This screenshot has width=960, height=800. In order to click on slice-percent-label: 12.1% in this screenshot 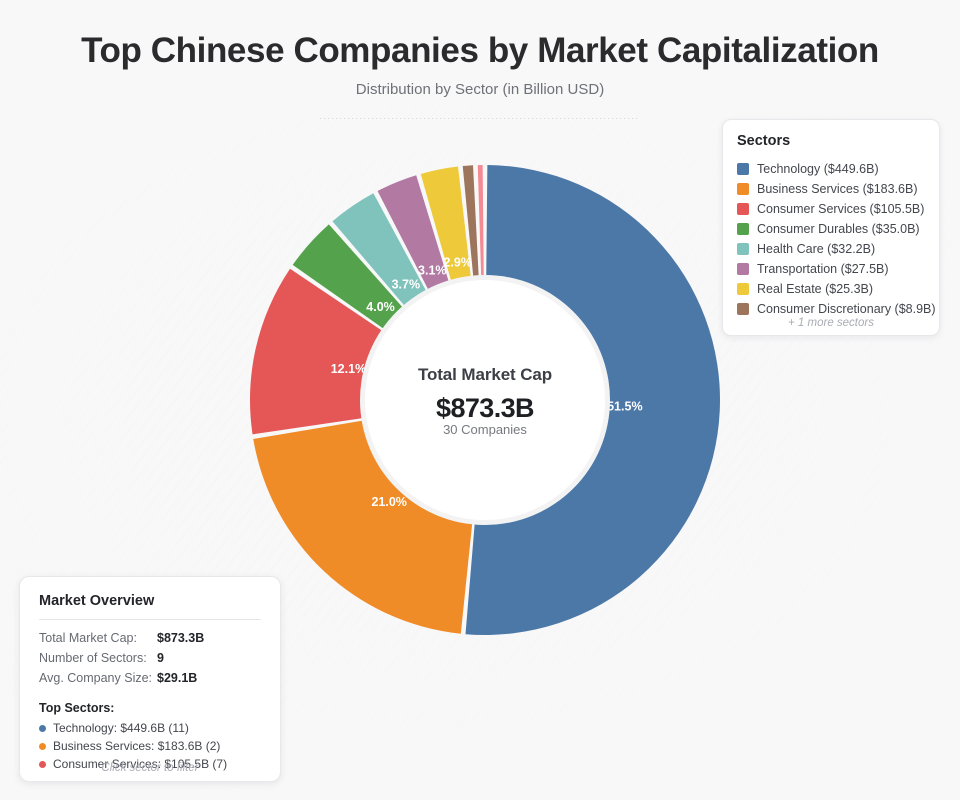, I will do `click(348, 369)`.